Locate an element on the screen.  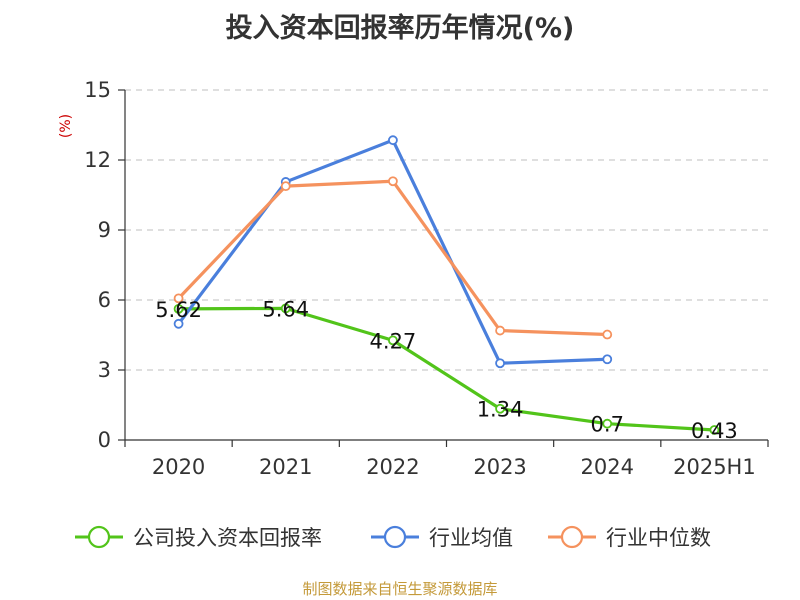
legend-label: 公司投入资本回报率 is located at coordinates (227, 538).